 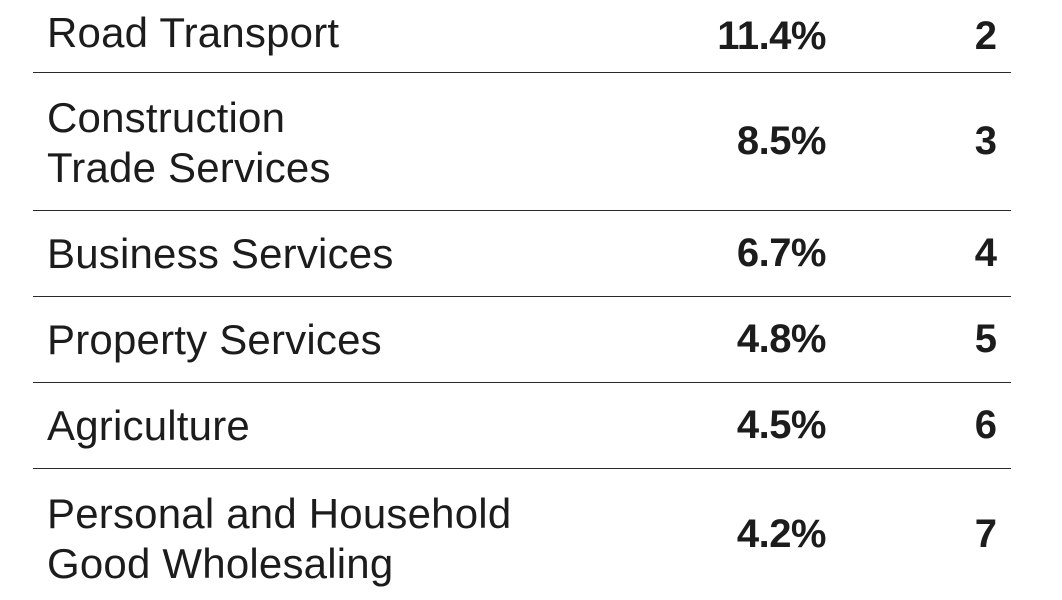 What do you see at coordinates (781, 534) in the screenshot?
I see `percent-value: 4.2%` at bounding box center [781, 534].